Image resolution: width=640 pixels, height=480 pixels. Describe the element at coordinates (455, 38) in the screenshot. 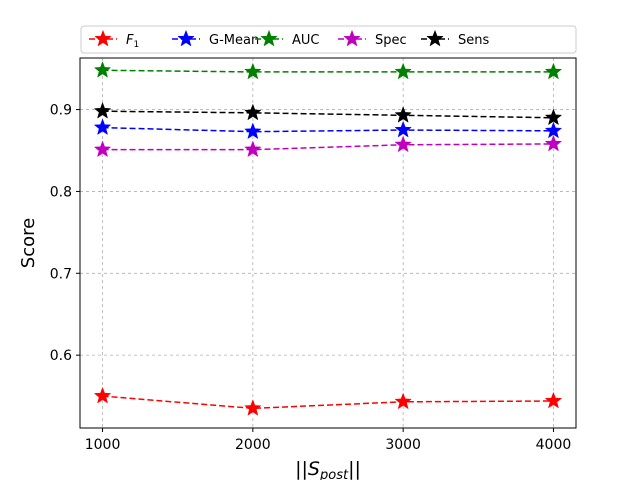

I see `legend-item-sens: Sens` at that location.